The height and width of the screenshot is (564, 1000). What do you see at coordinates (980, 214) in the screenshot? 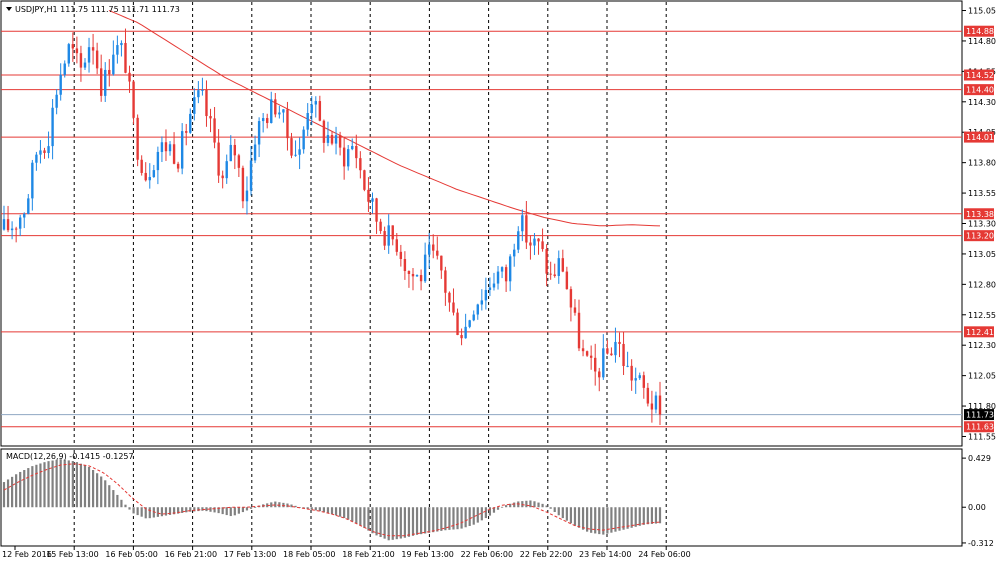
I see `level-price-tag-label: 113.38` at bounding box center [980, 214].